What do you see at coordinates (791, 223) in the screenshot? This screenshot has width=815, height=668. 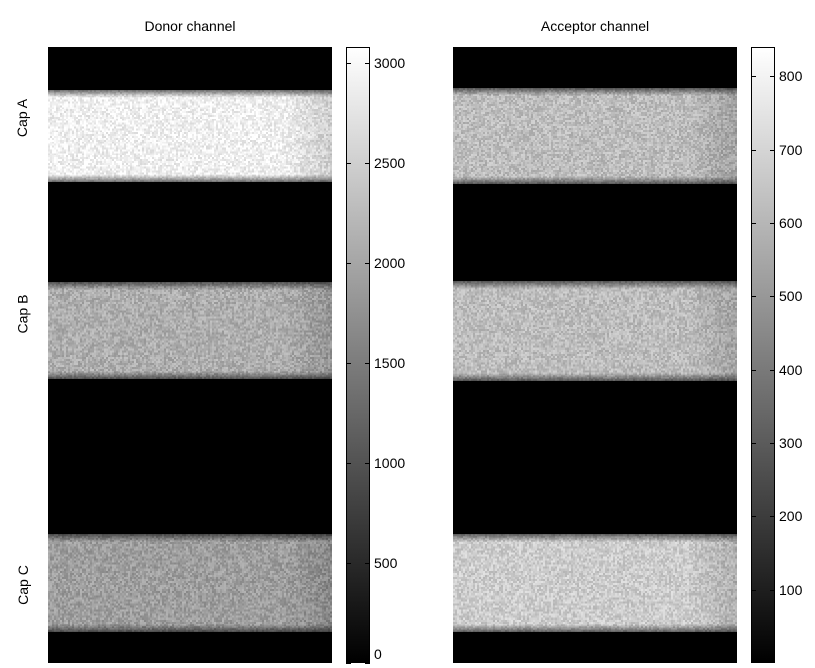 I see `acceptor-colorbar-tick-label: 600` at bounding box center [791, 223].